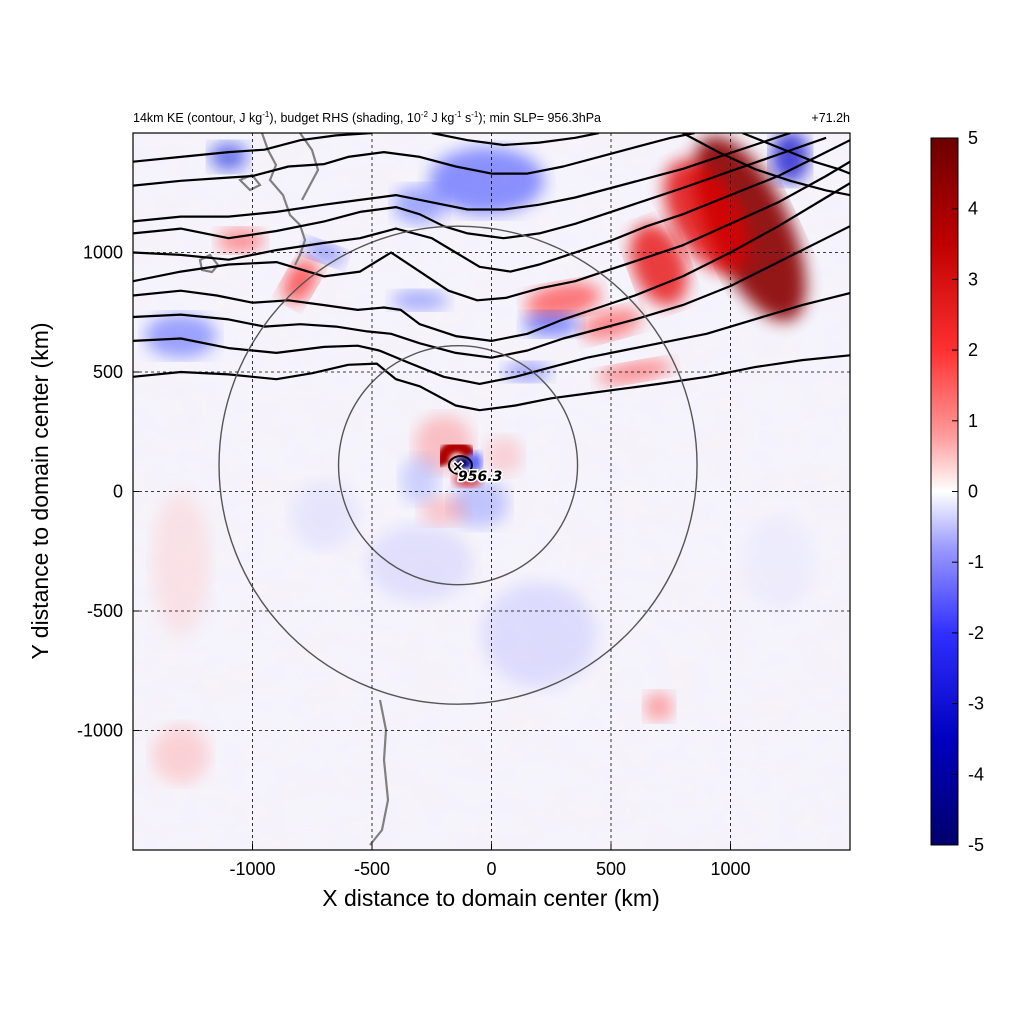 The image size is (1024, 1024). I want to click on colorbar-ticks: 5 4 3 2 1 0 -1 -2 -3 -4 -5, so click(968, 491).